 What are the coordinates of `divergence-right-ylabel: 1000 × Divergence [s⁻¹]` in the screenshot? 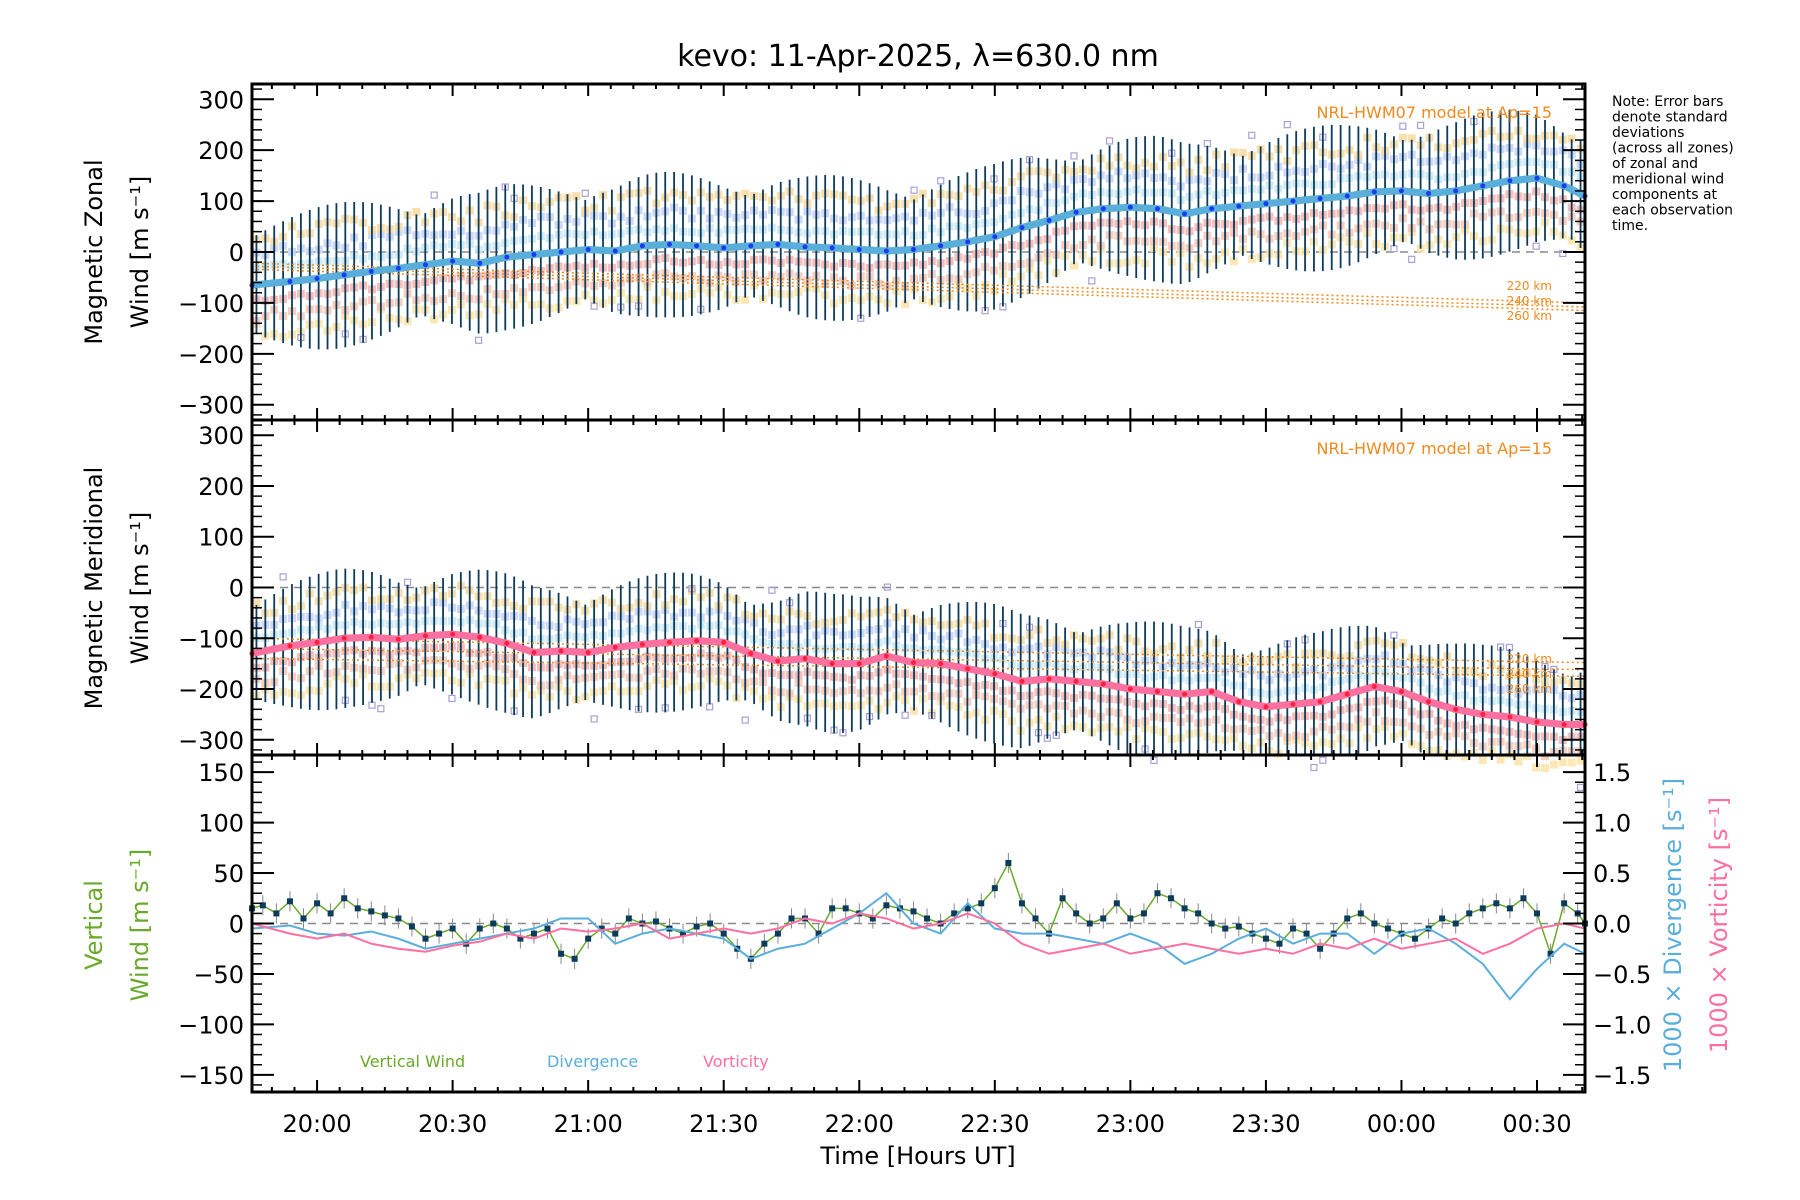 It's located at (1673, 925).